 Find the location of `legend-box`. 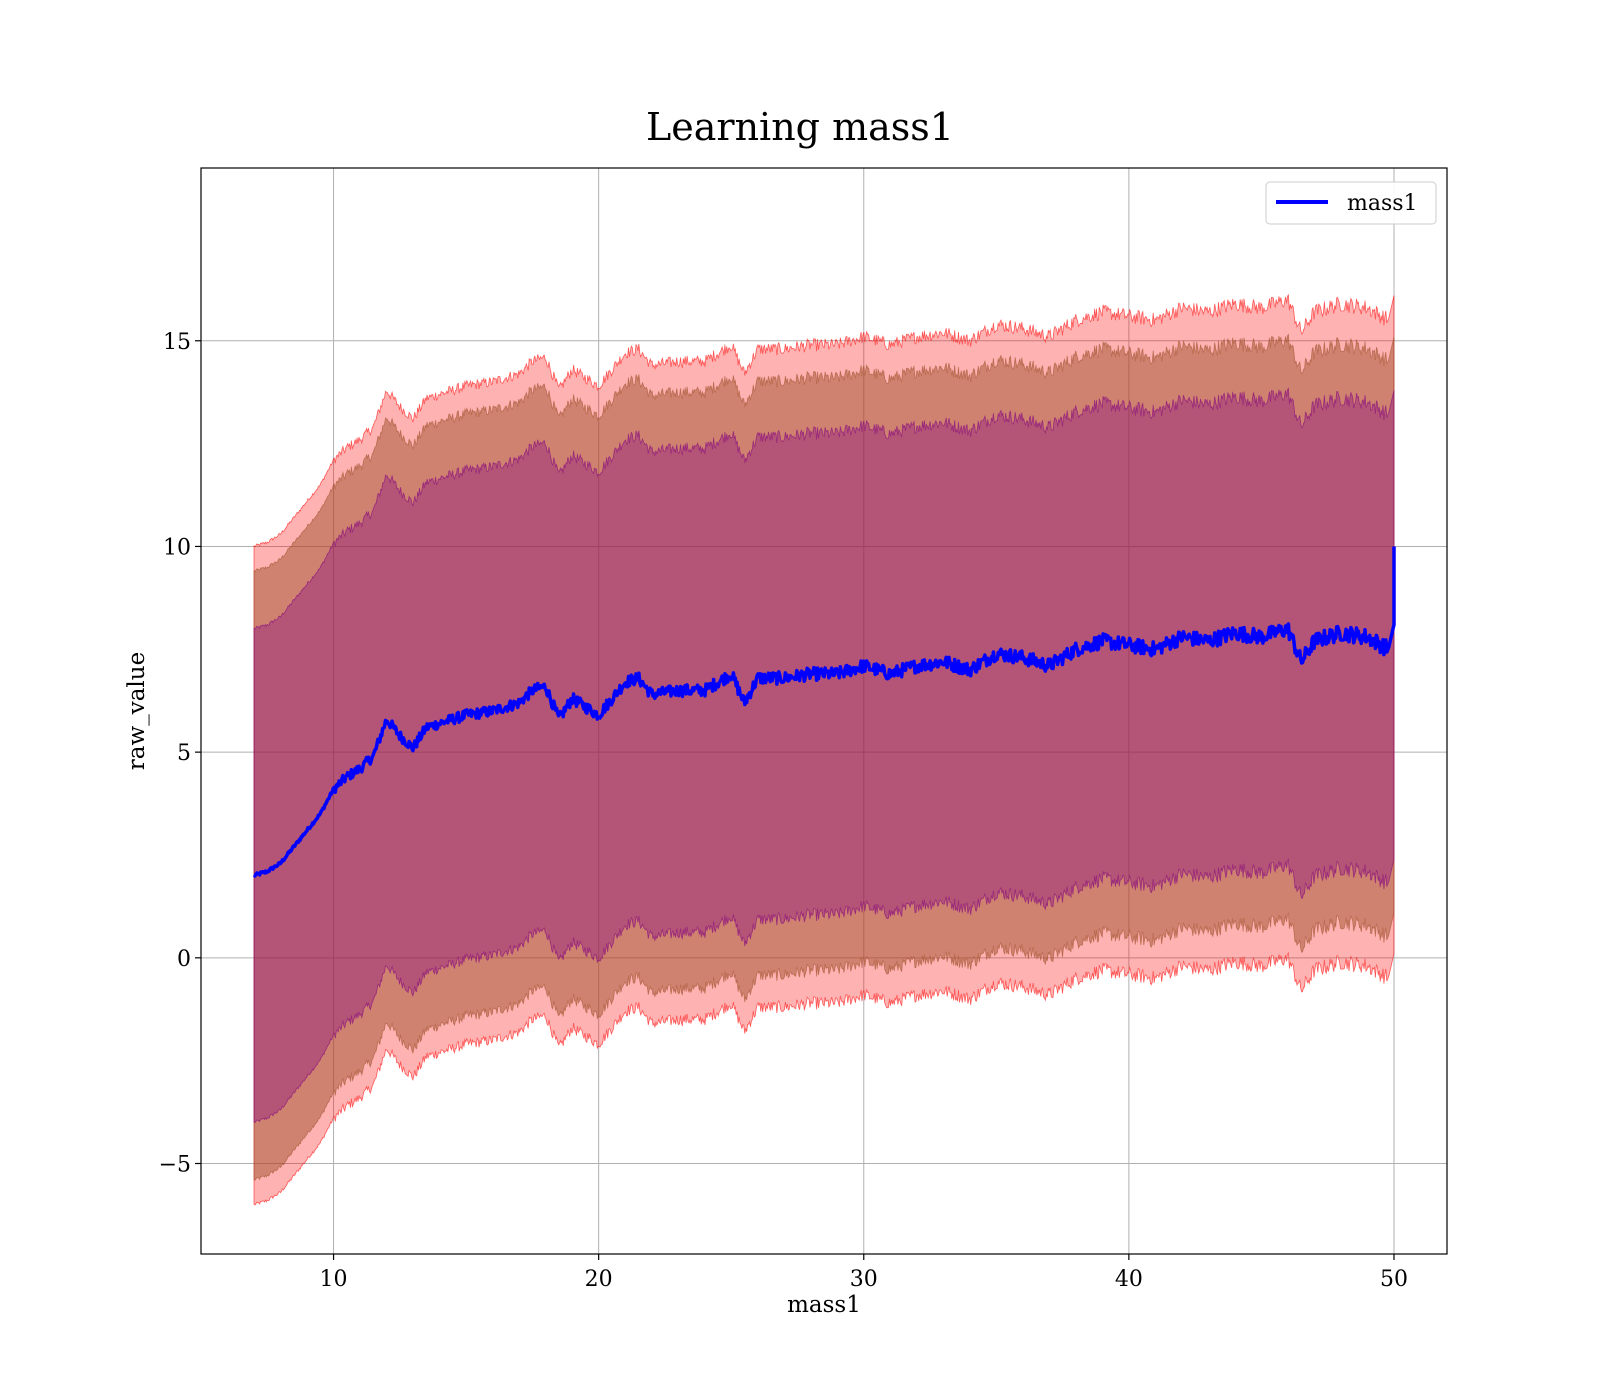

legend-box is located at coordinates (1351, 203).